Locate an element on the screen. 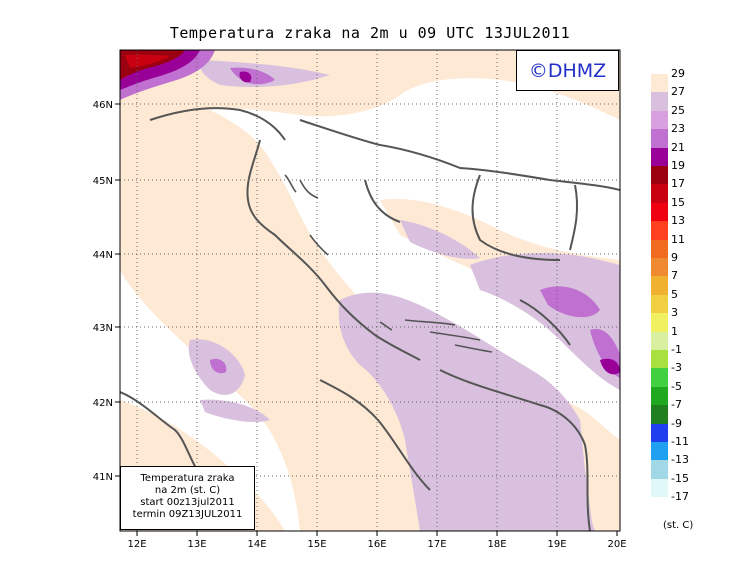 Image resolution: width=740 pixels, height=582 pixels. legend-label: 25 is located at coordinates (678, 110).